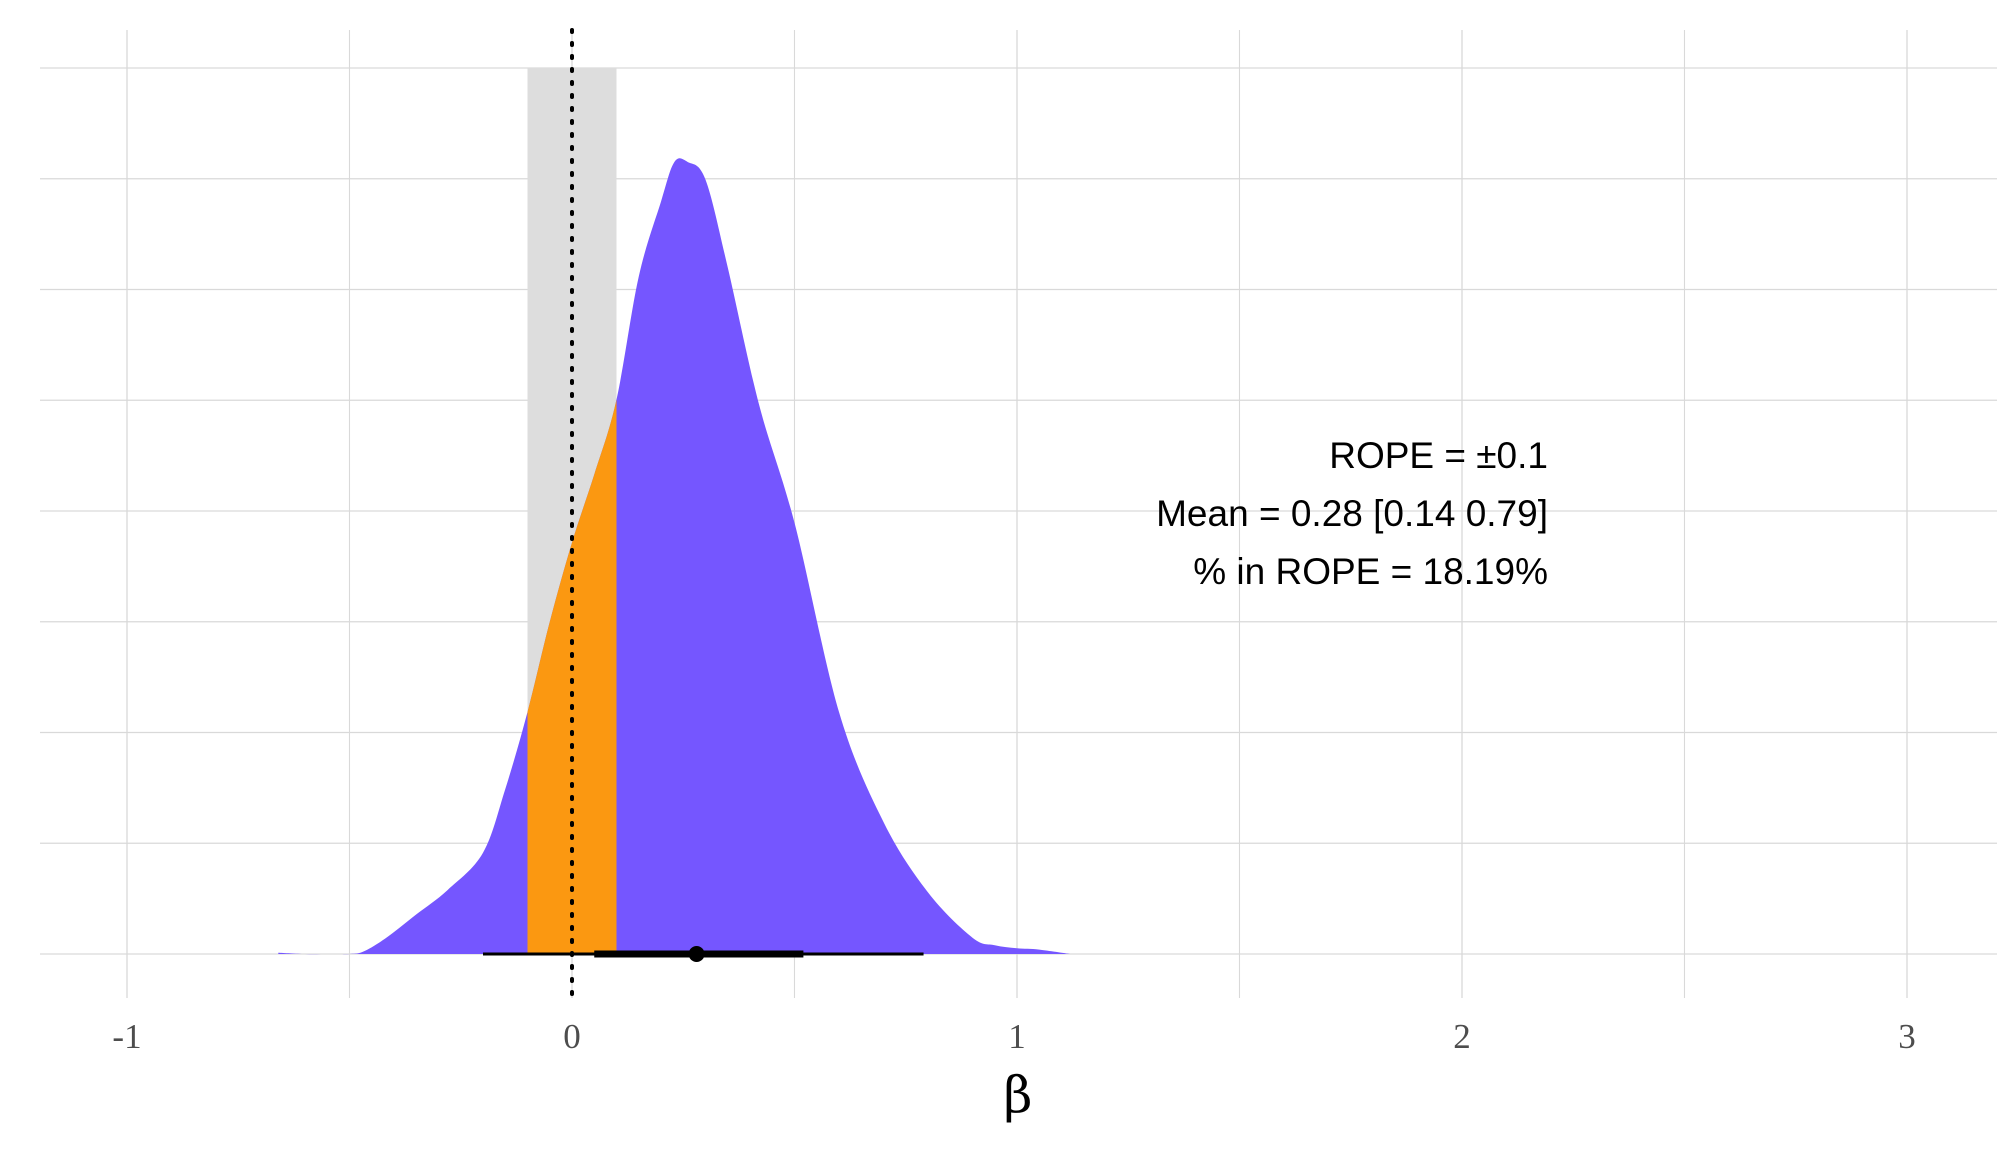  Describe the element at coordinates (1907, 1036) in the screenshot. I see `x-tick-label: 3` at that location.